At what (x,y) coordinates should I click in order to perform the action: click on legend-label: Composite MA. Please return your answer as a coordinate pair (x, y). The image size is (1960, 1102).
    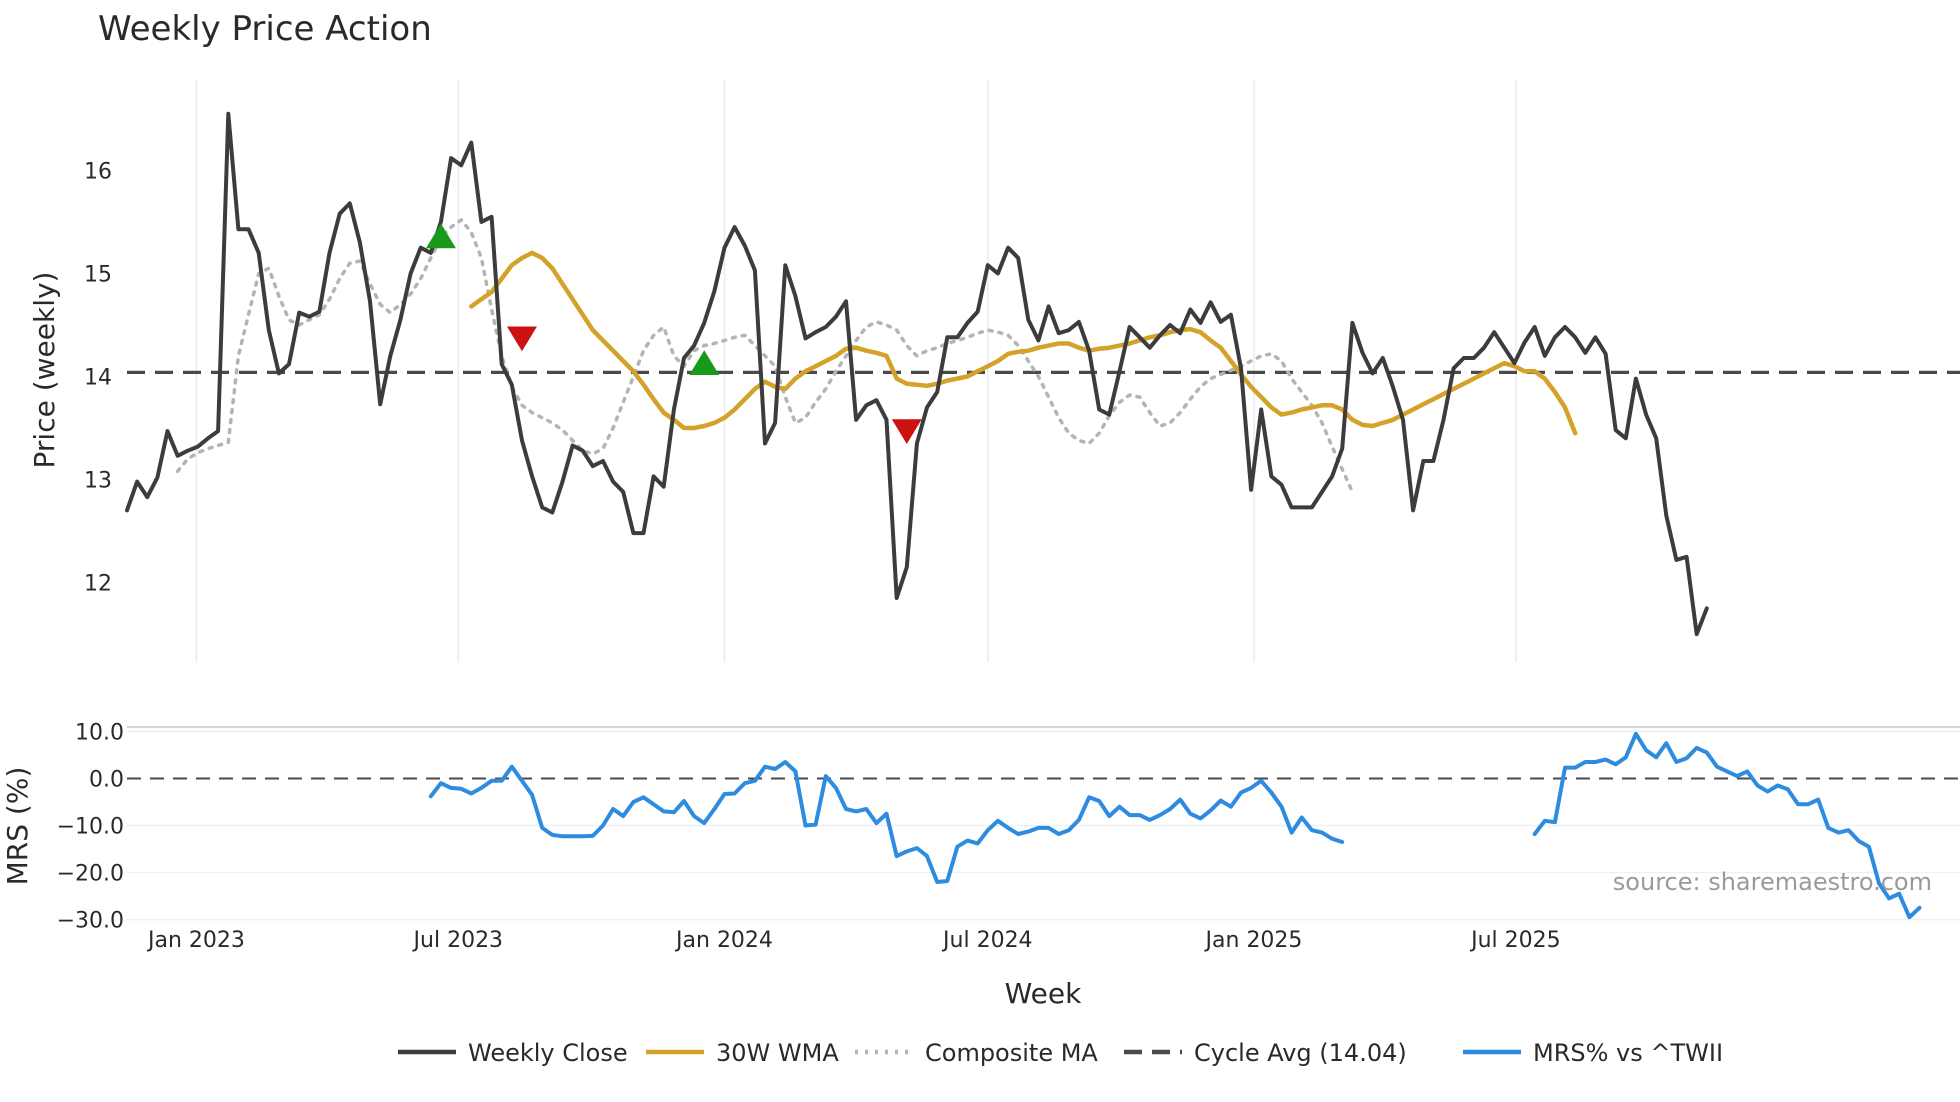
    Looking at the image, I should click on (1011, 1053).